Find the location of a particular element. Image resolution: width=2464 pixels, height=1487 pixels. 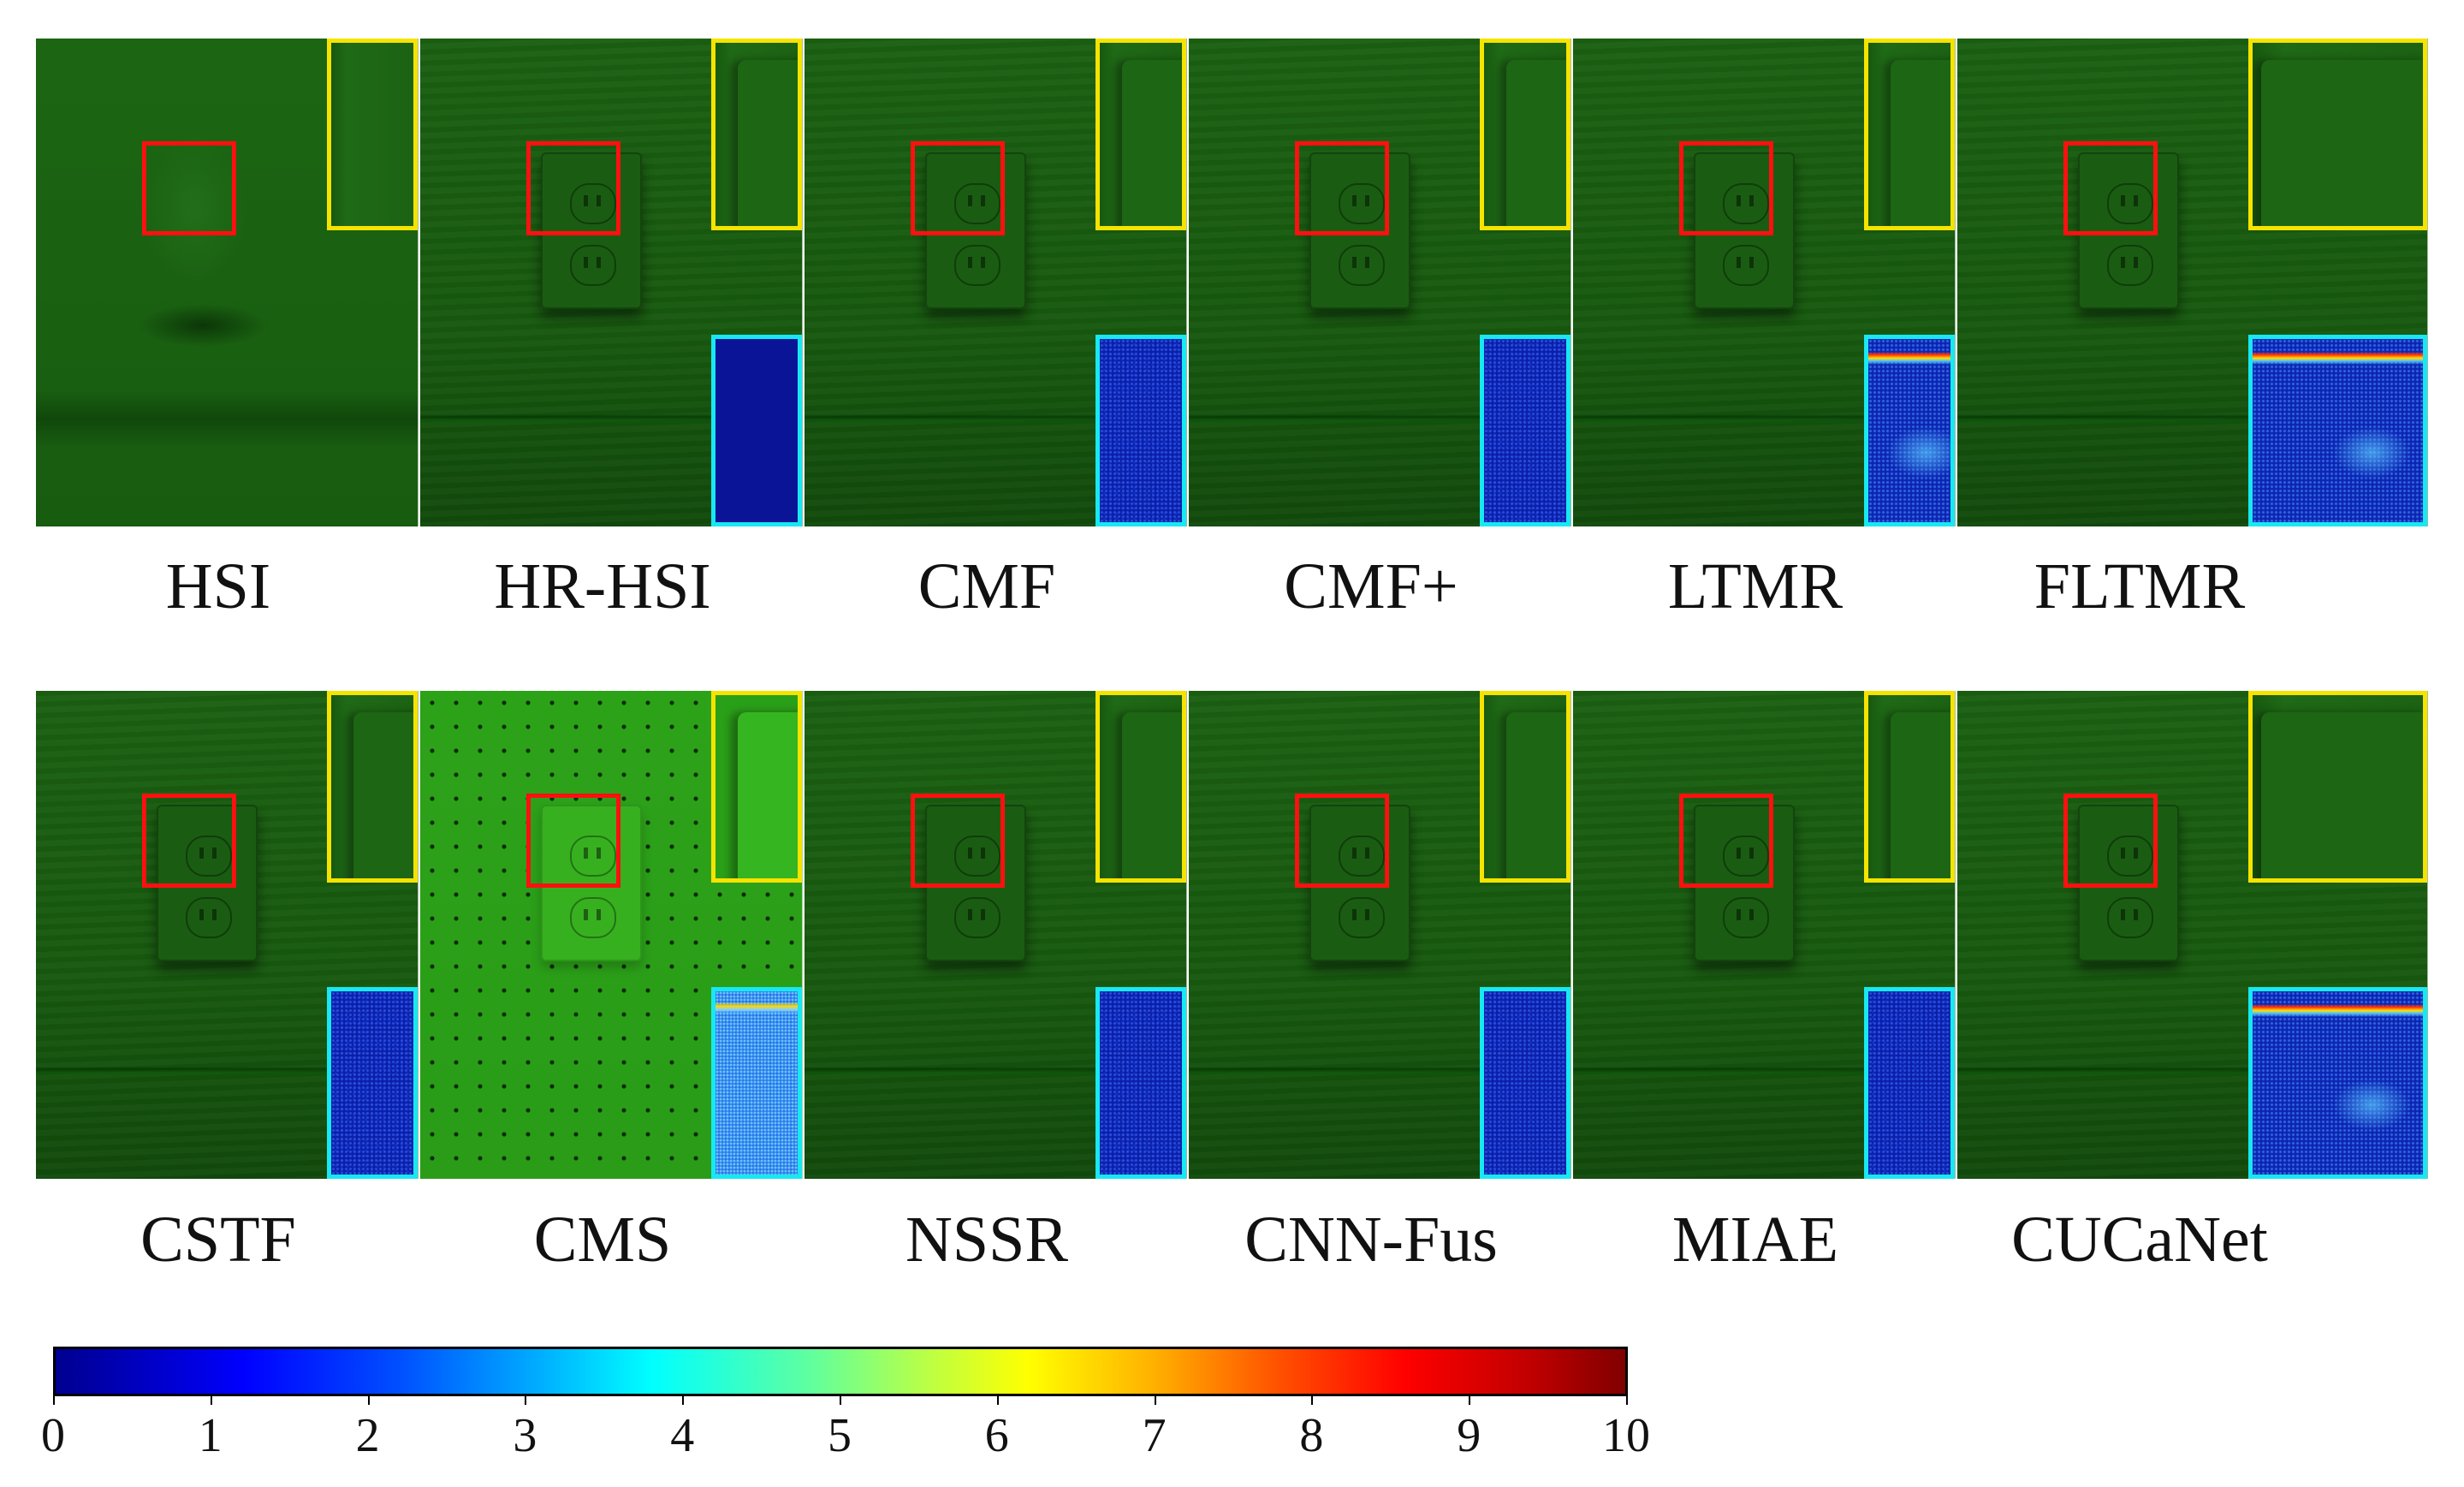

method-label: NSSR is located at coordinates (987, 1240).